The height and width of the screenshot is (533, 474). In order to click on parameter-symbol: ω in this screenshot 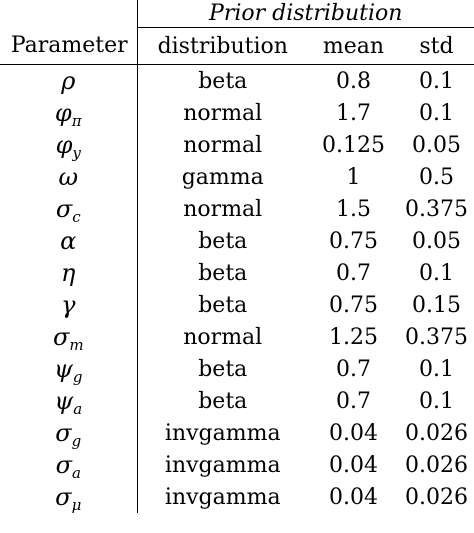, I will do `click(68, 177)`.